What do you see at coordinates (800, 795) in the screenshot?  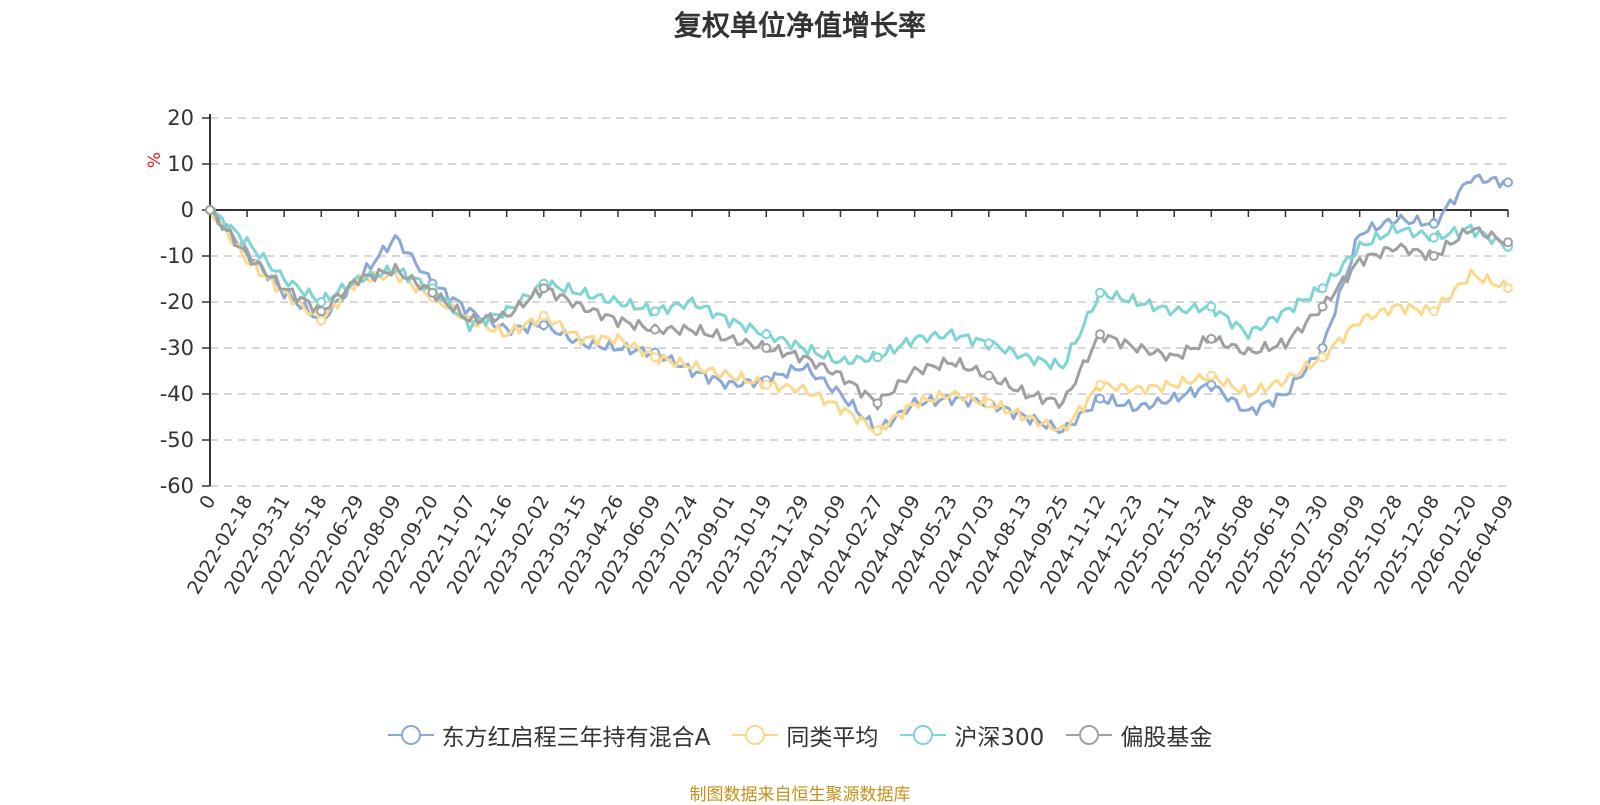 I see `source-note: 制图数据来自恒生聚源数据库` at bounding box center [800, 795].